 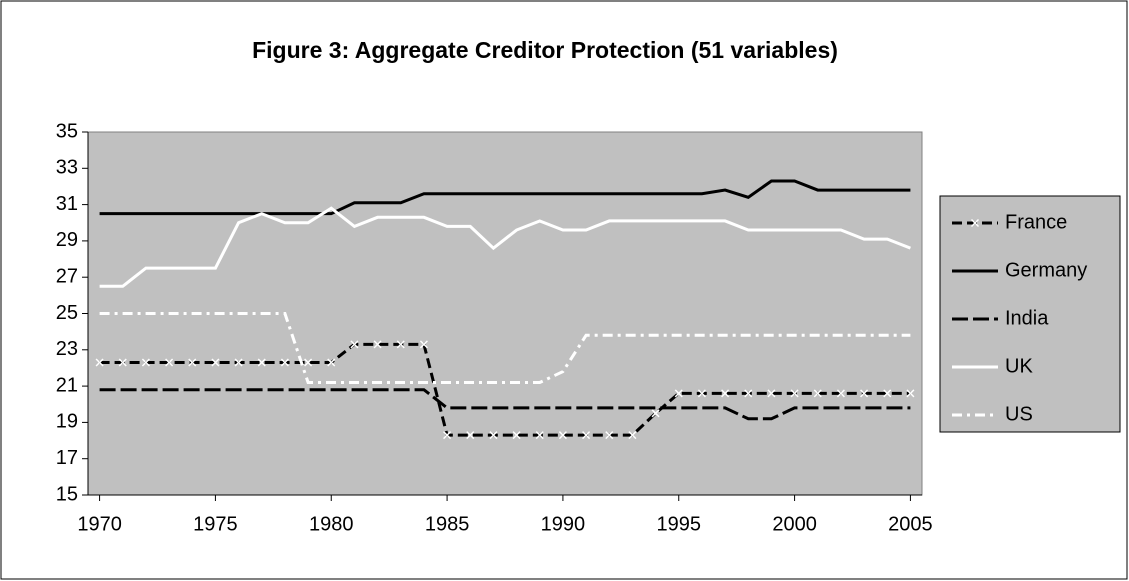 What do you see at coordinates (67, 385) in the screenshot?
I see `y-tick-label: 21` at bounding box center [67, 385].